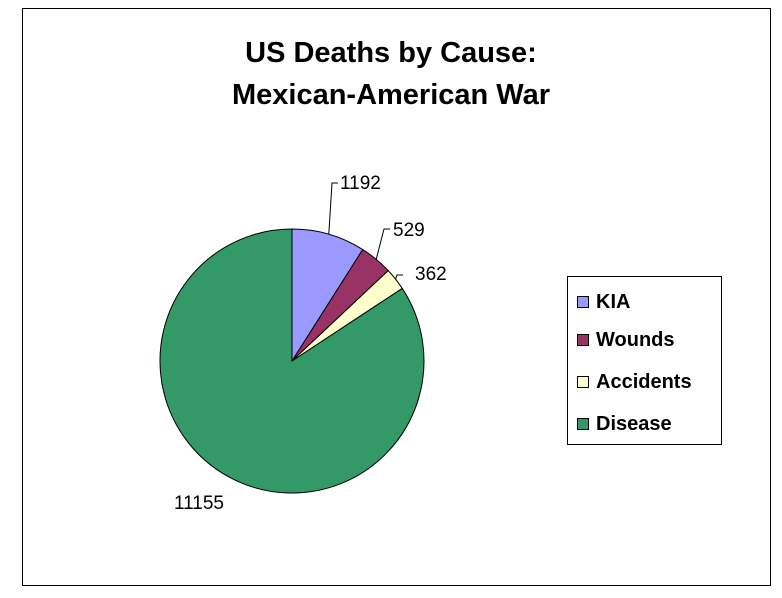 This screenshot has height=598, width=782. What do you see at coordinates (644, 360) in the screenshot?
I see `legend: KIA Wounds Accidents Disease` at bounding box center [644, 360].